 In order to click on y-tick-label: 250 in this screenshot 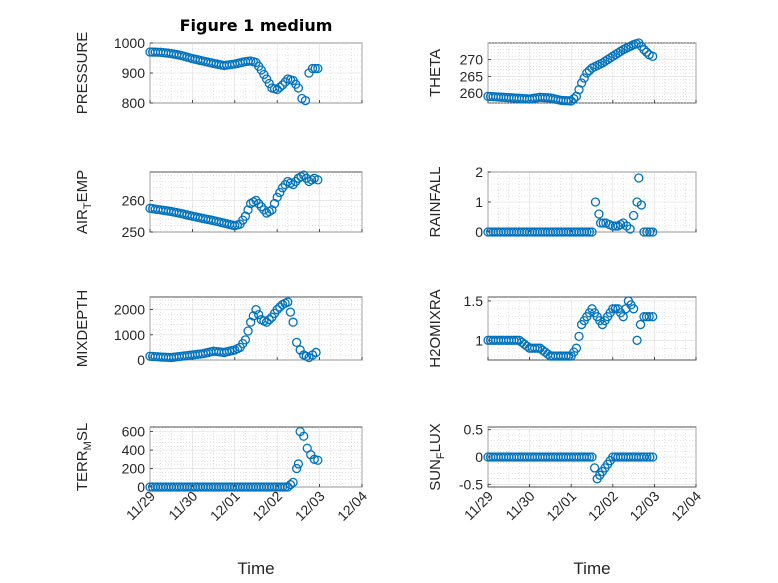, I will do `click(134, 232)`.